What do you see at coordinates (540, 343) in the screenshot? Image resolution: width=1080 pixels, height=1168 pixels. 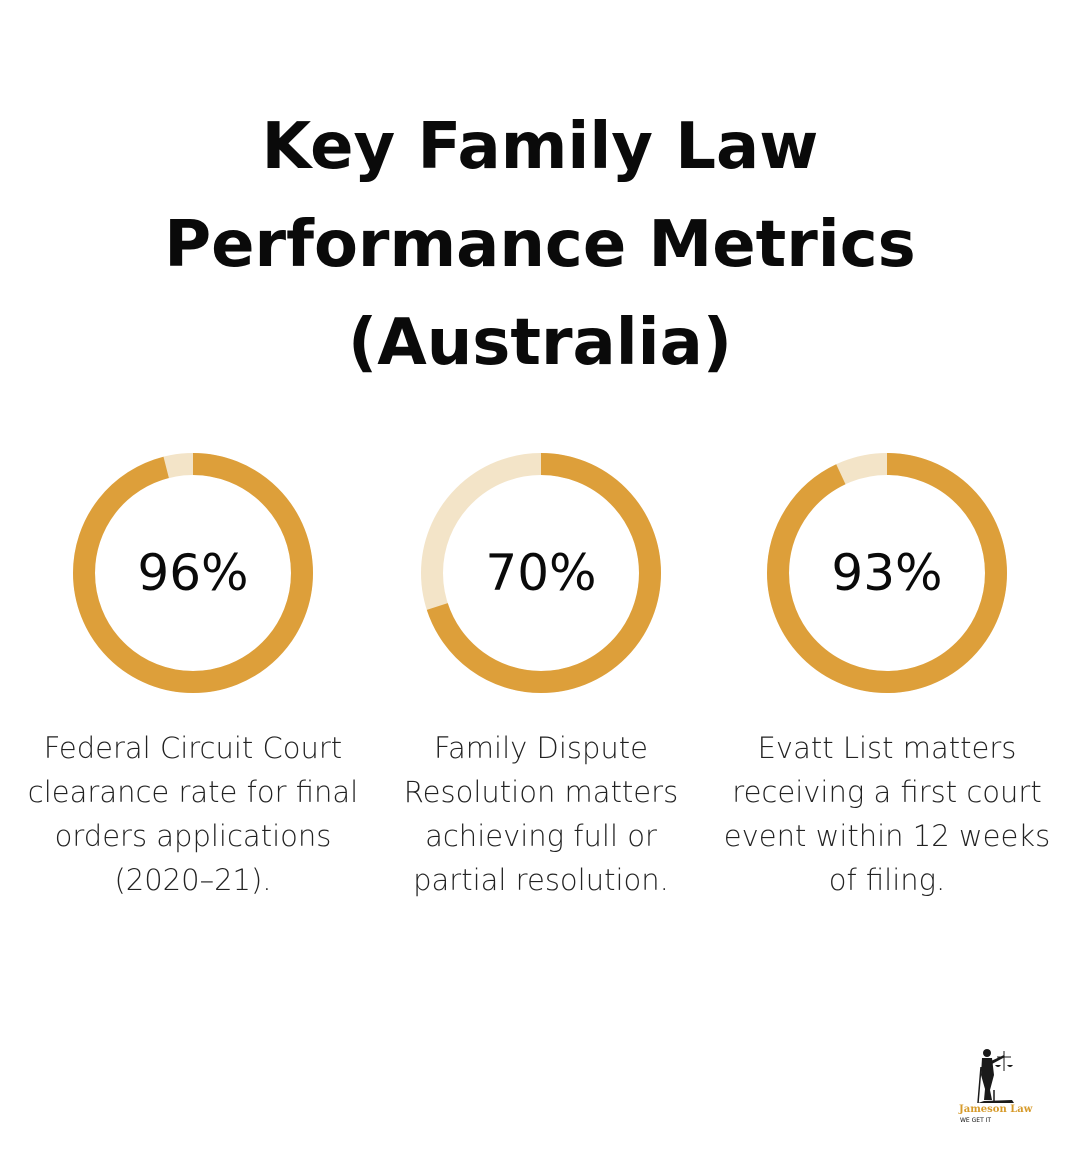 I see `title-line-3: (Australia)` at bounding box center [540, 343].